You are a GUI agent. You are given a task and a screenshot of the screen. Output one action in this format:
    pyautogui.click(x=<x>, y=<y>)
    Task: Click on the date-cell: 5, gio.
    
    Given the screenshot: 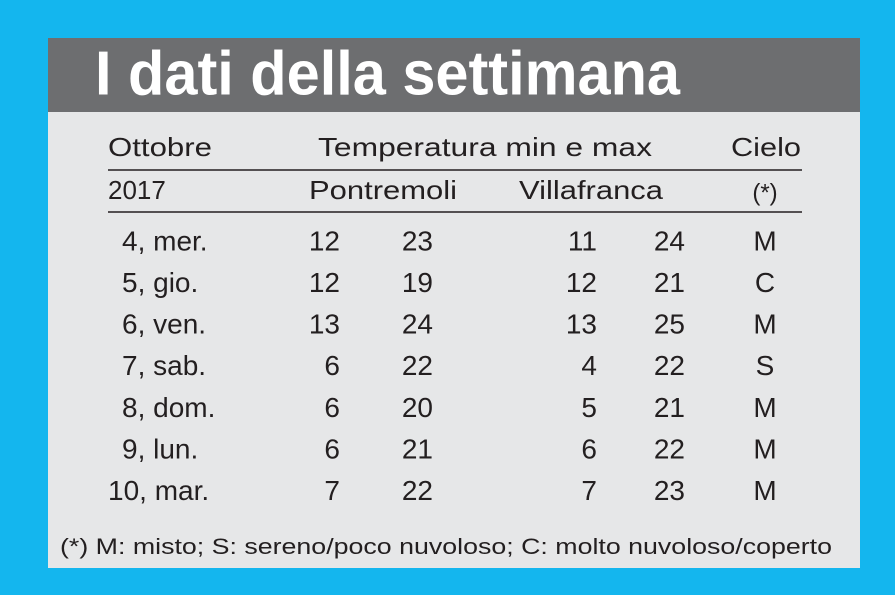 What is the action you would take?
    pyautogui.click(x=160, y=282)
    